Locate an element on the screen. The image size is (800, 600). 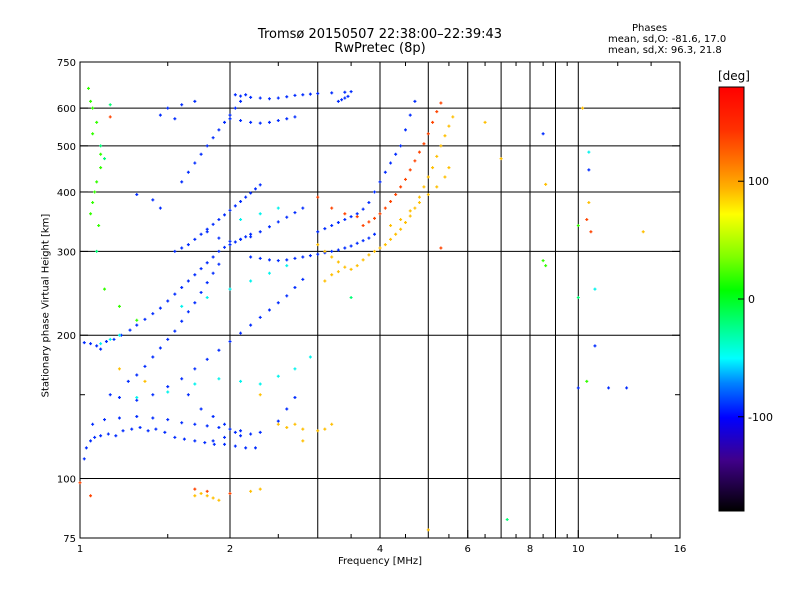
y-tick-label: 300 is located at coordinates (66, 252).